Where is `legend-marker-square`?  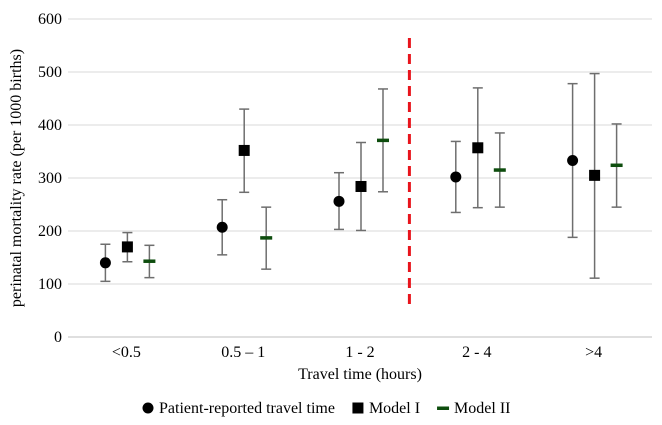
legend-marker-square is located at coordinates (358, 408).